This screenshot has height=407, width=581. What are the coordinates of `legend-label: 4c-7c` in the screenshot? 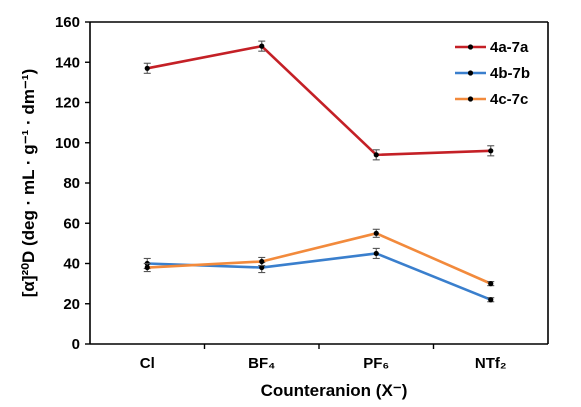 It's located at (509, 99).